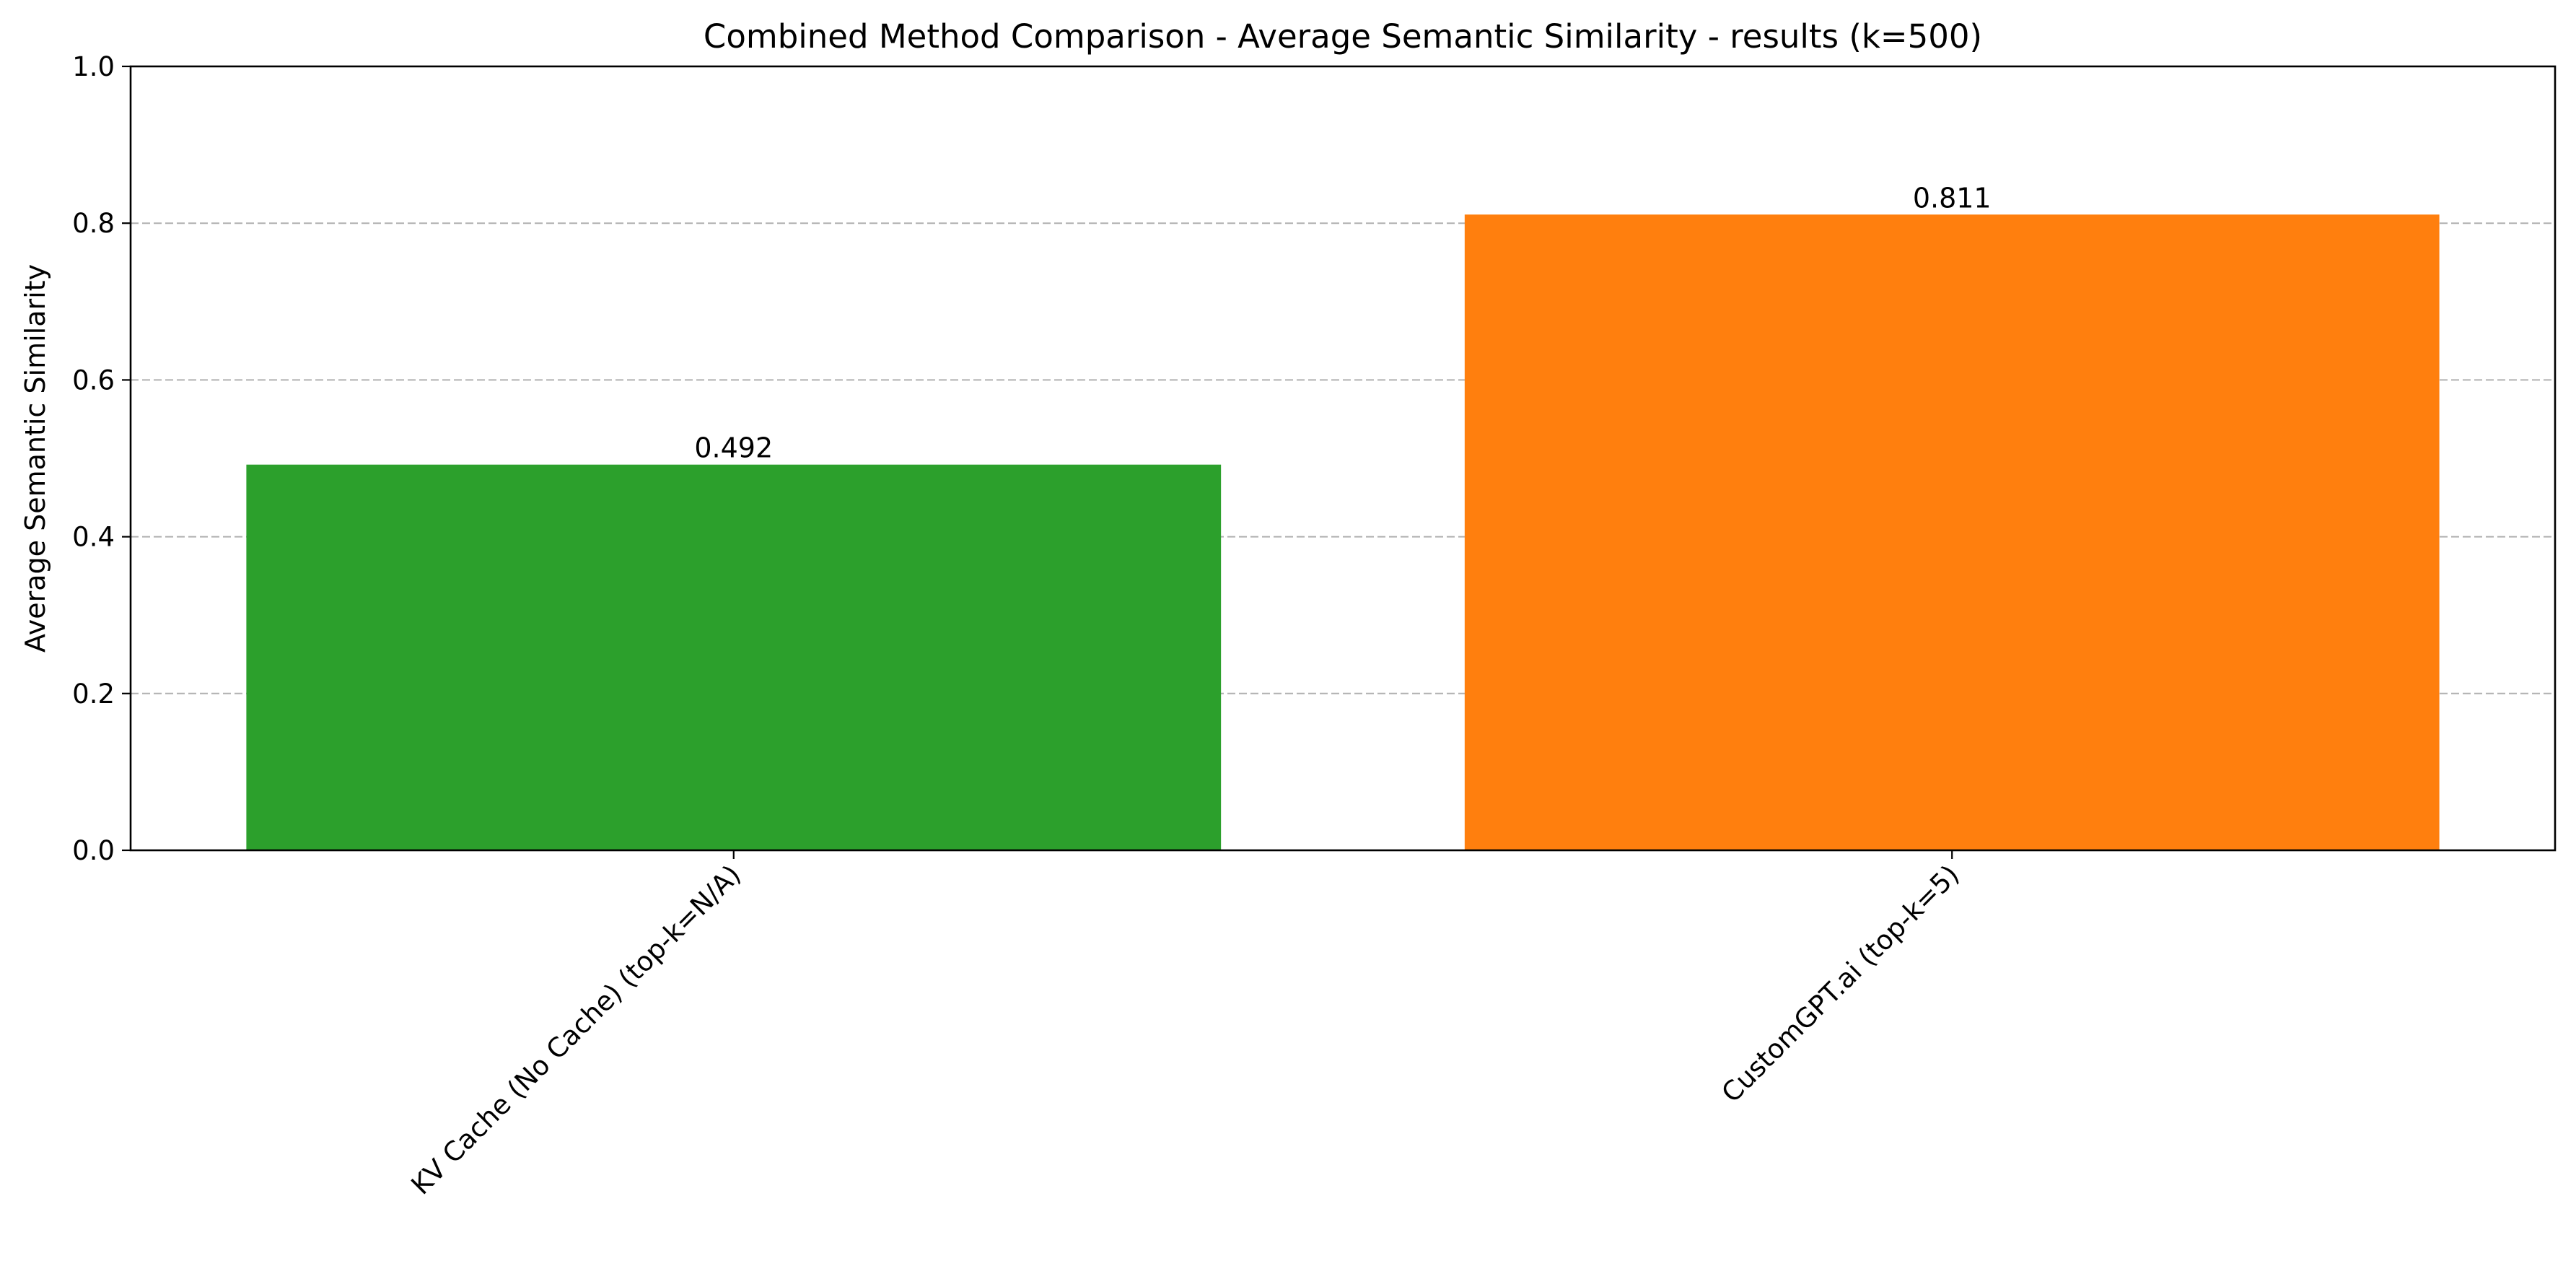  What do you see at coordinates (93, 537) in the screenshot?
I see `y-tick-label: 0.4` at bounding box center [93, 537].